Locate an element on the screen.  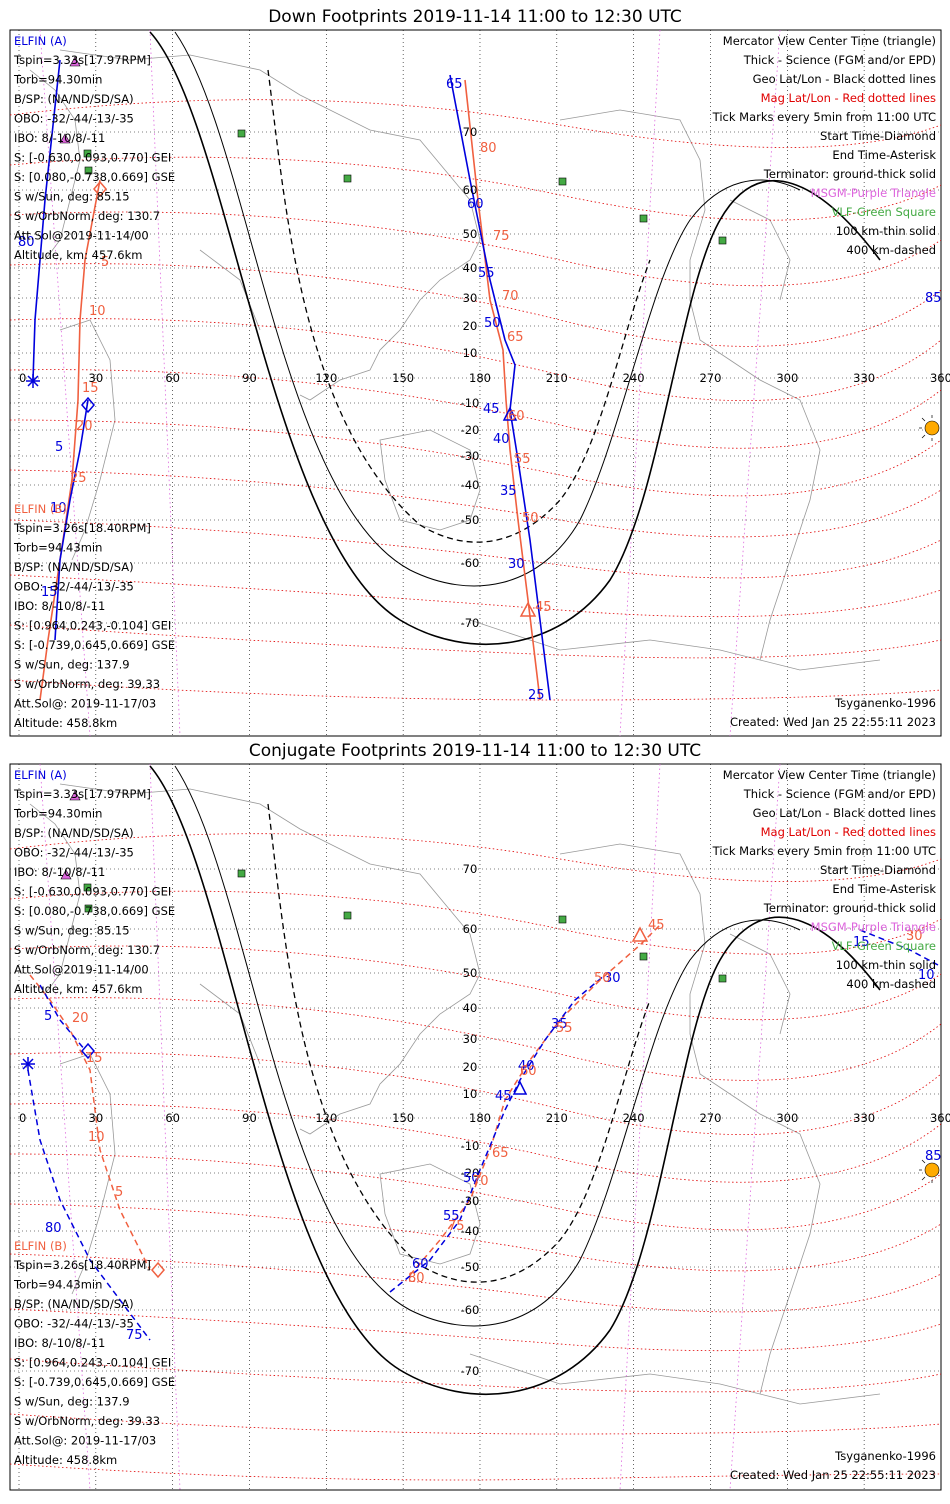
created-label: Created: Wed Jan 25 22:55:11 2023 is located at coordinates (833, 722).